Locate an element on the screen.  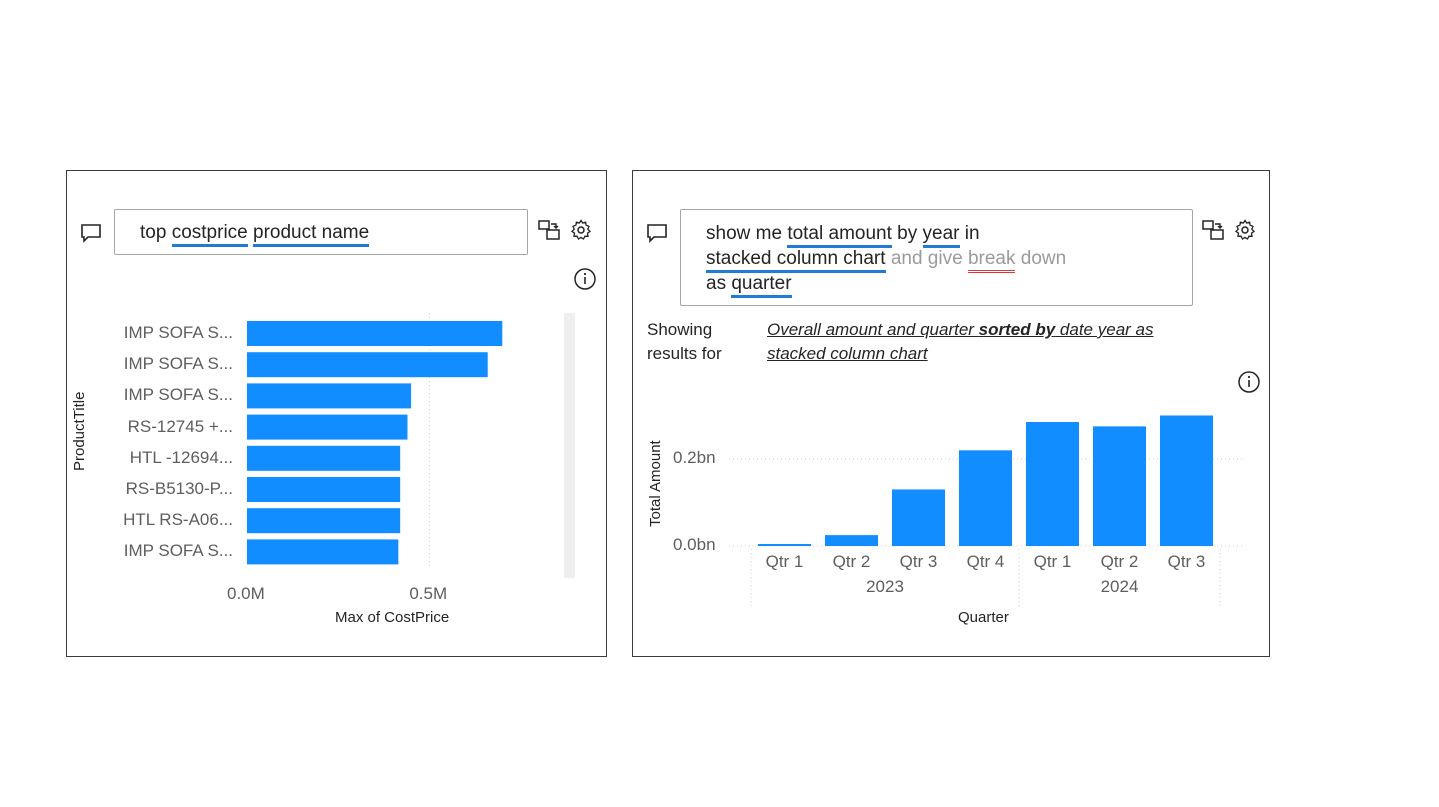
query-line: show me total amount by year in is located at coordinates (886, 234).